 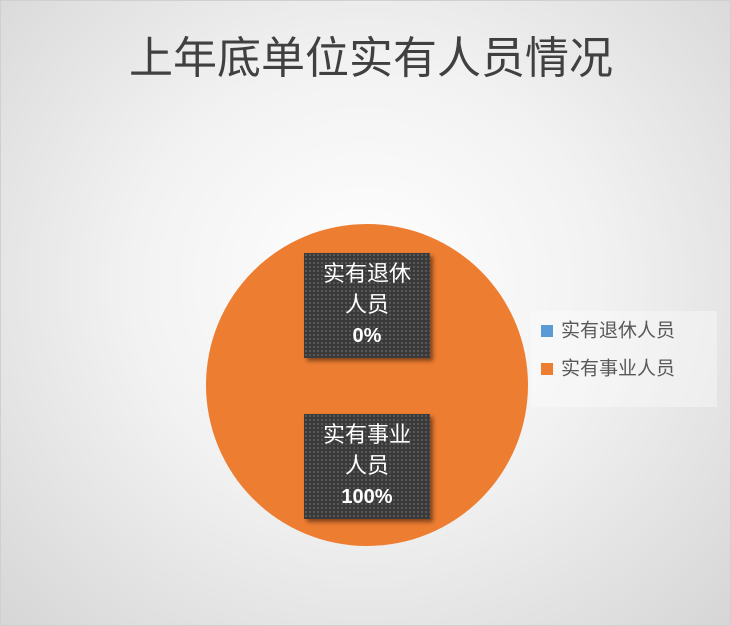 I want to click on legend-label: 实有退休人员, so click(x=618, y=331).